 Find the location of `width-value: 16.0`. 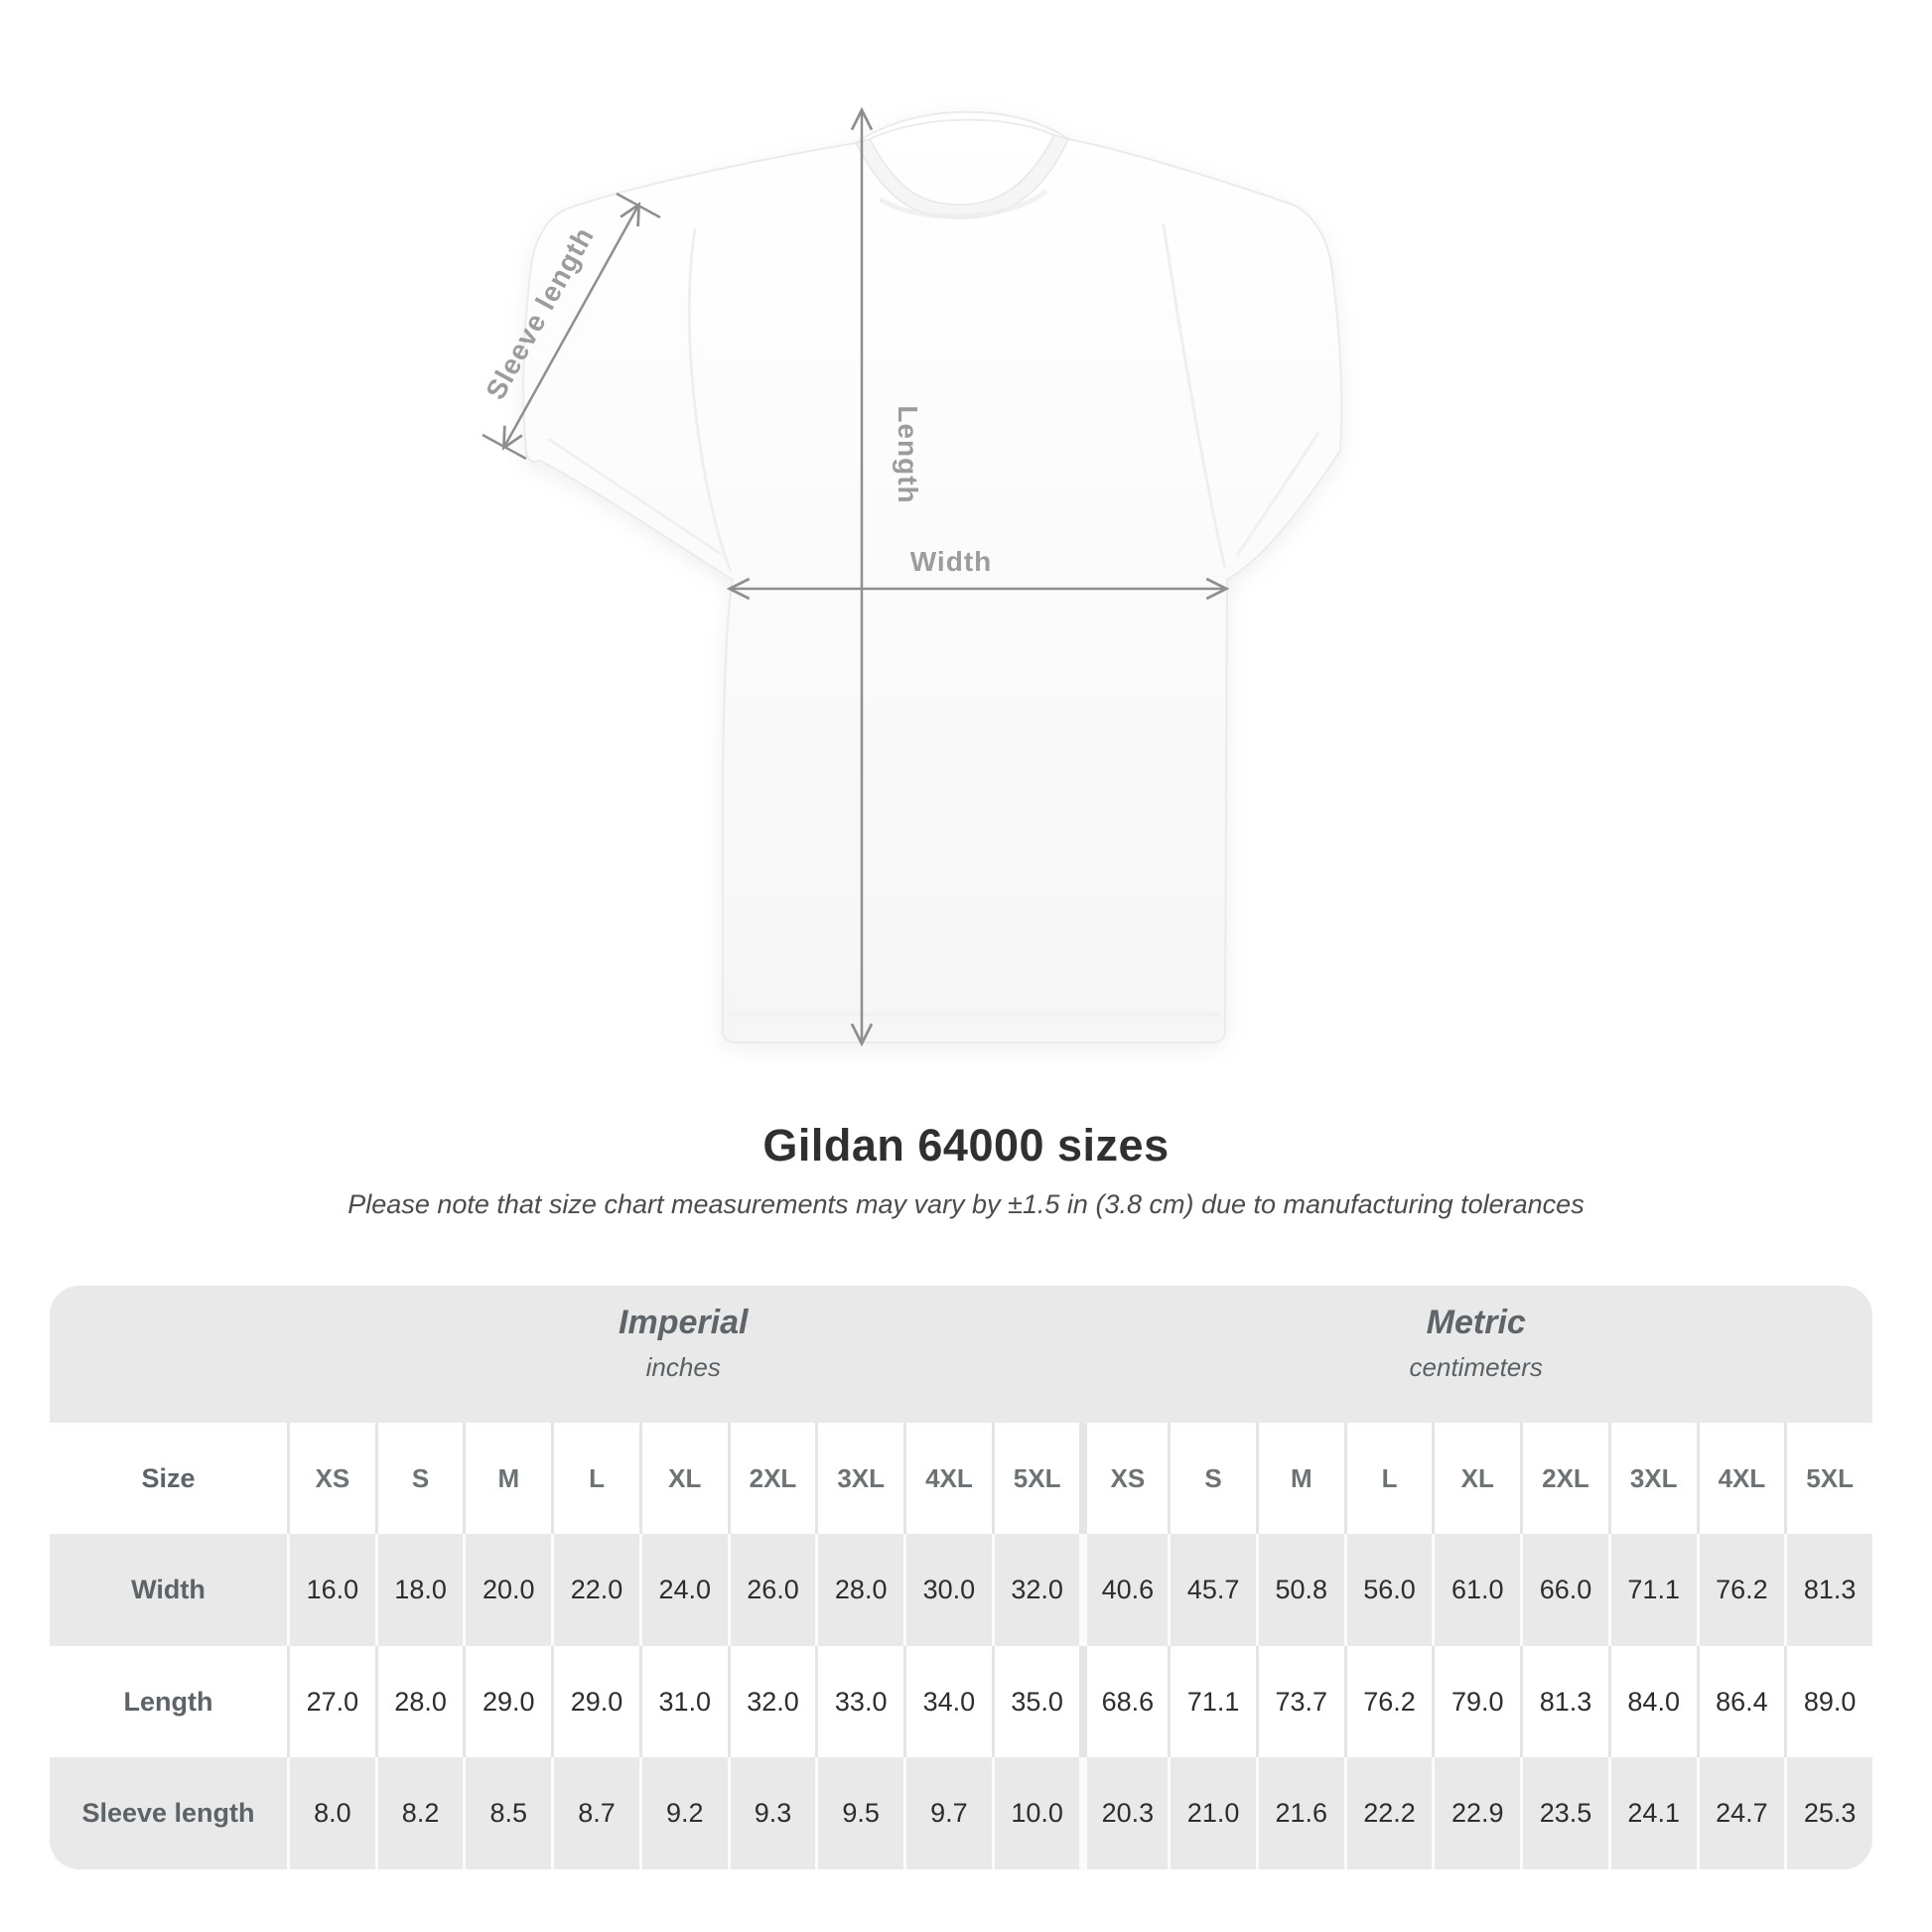

width-value: 16.0 is located at coordinates (331, 1590).